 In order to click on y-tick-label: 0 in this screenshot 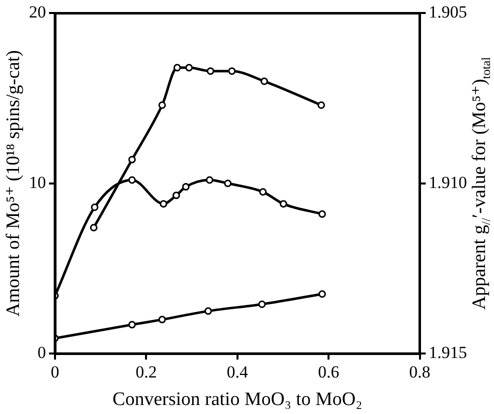, I will do `click(42, 352)`.